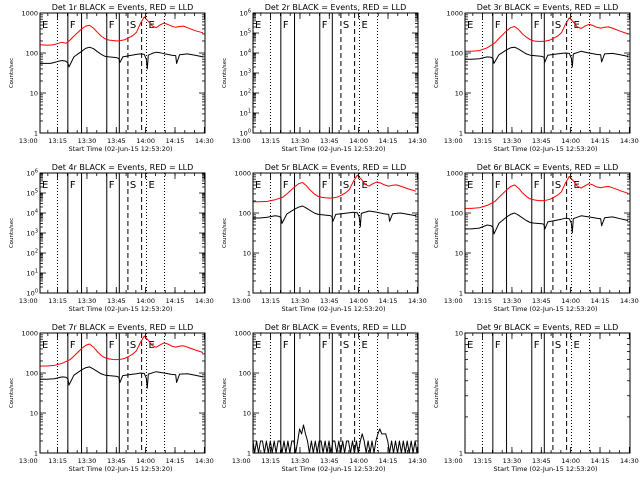  What do you see at coordinates (336, 167) in the screenshot?
I see `panel-title: Det 5r BLACK = Events, RED = LLD` at bounding box center [336, 167].